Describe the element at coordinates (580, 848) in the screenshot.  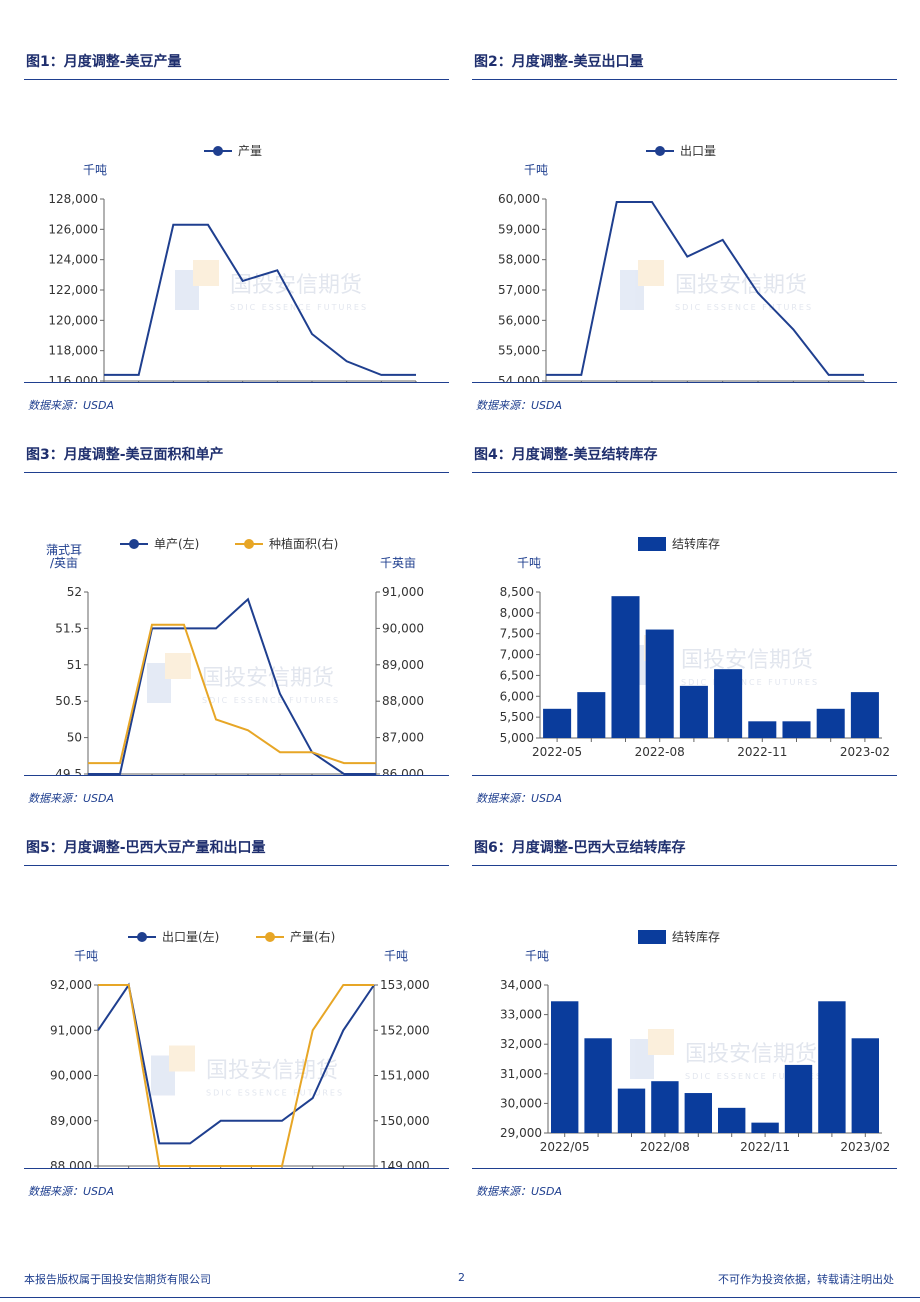
I see `panel-title: 图6：月度调整-巴西大豆结转库存` at that location.